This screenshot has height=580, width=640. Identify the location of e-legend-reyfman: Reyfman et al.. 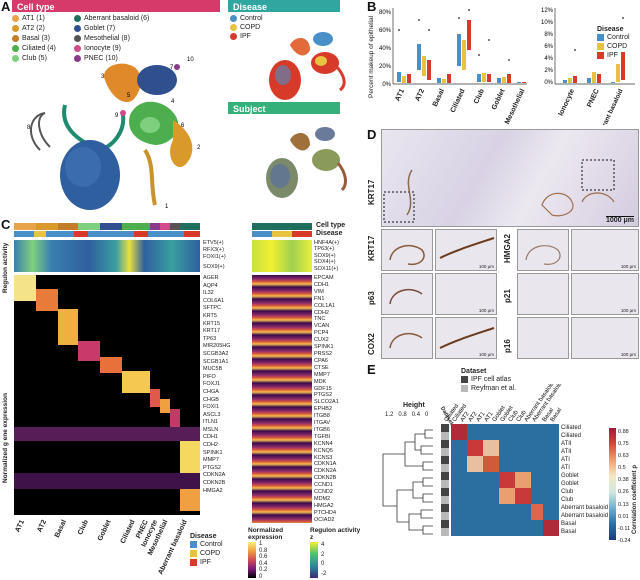
(488, 388).